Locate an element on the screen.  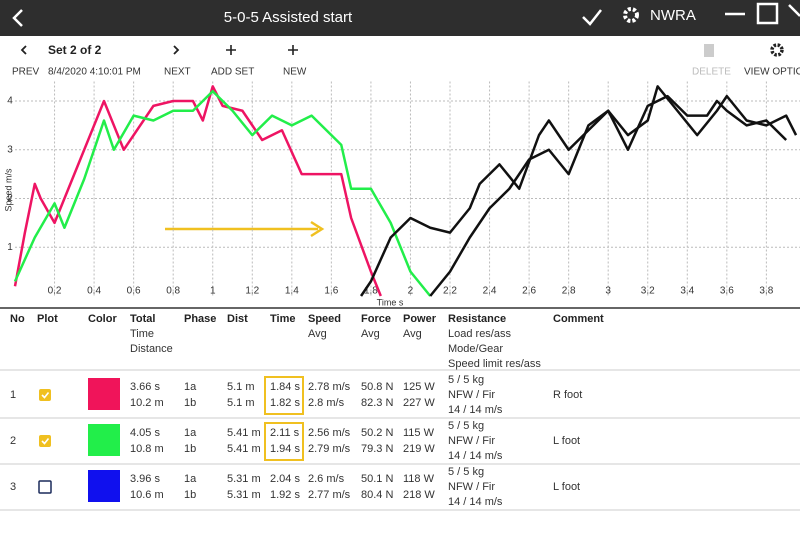
cell-time: 1.92 s is located at coordinates (285, 495).